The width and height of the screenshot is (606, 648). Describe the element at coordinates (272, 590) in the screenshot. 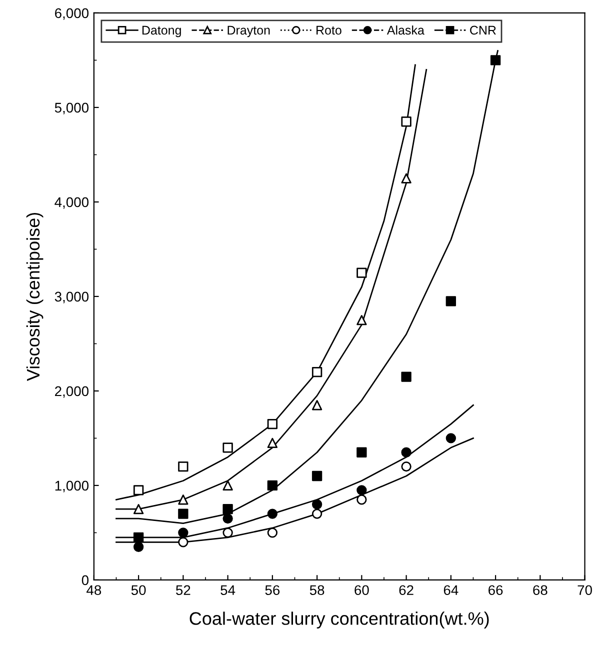

I see `x-tick-label: 56` at that location.